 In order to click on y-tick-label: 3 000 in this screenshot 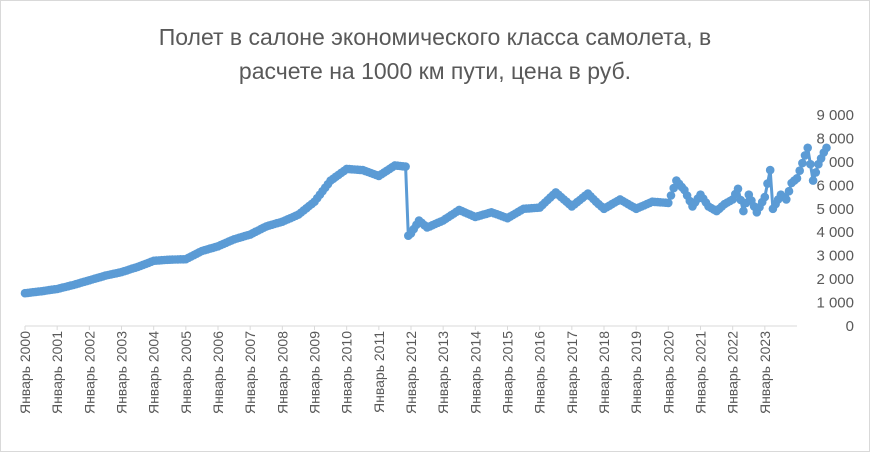, I will do `click(835, 256)`.